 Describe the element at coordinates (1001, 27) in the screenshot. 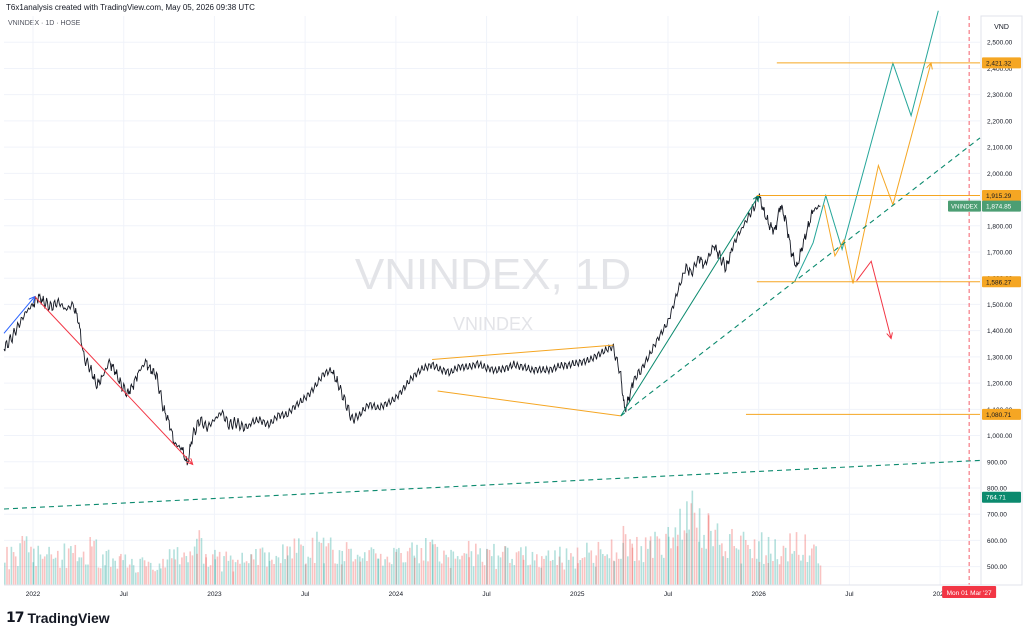

I see `currency-label: VND` at that location.